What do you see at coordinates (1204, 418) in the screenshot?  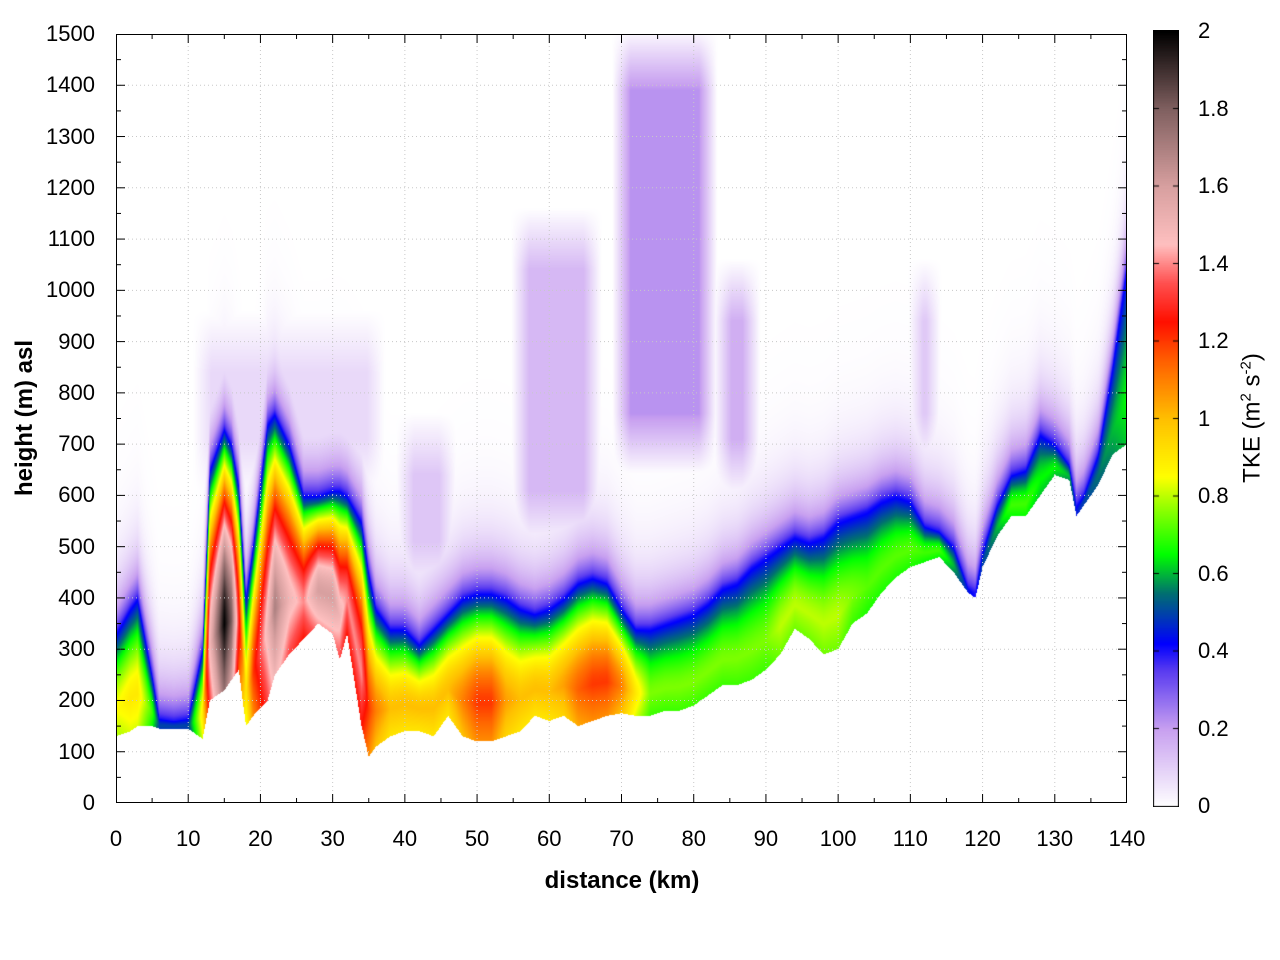 I see `colorbar-tick-label: 1` at bounding box center [1204, 418].